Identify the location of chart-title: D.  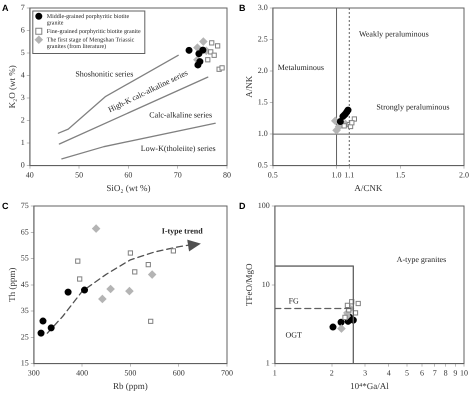
(242, 205).